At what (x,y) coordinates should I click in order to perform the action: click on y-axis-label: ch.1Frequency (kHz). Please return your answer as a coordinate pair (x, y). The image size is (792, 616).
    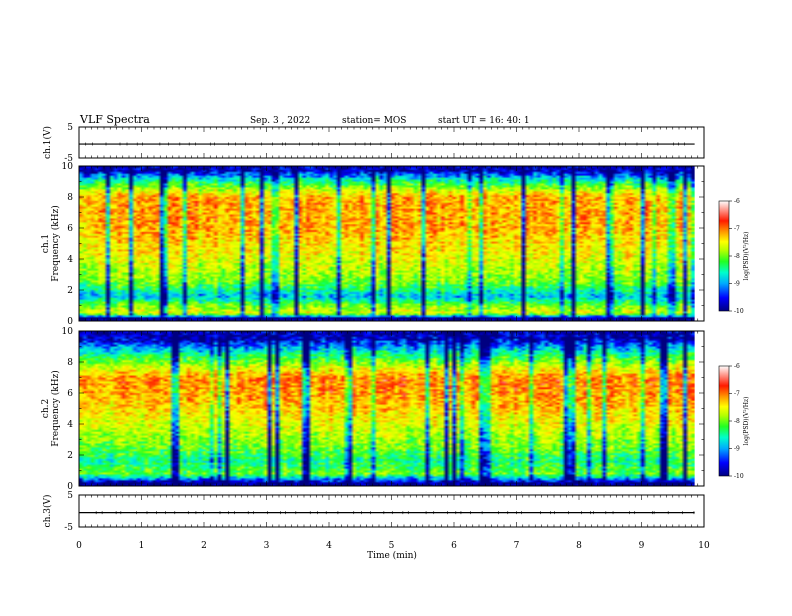
    Looking at the image, I should click on (51, 243).